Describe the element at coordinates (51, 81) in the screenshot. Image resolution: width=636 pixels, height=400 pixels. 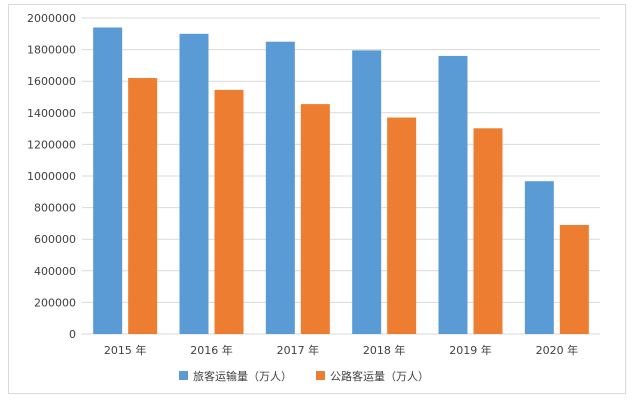
I see `y-tick-label: 1600000` at that location.